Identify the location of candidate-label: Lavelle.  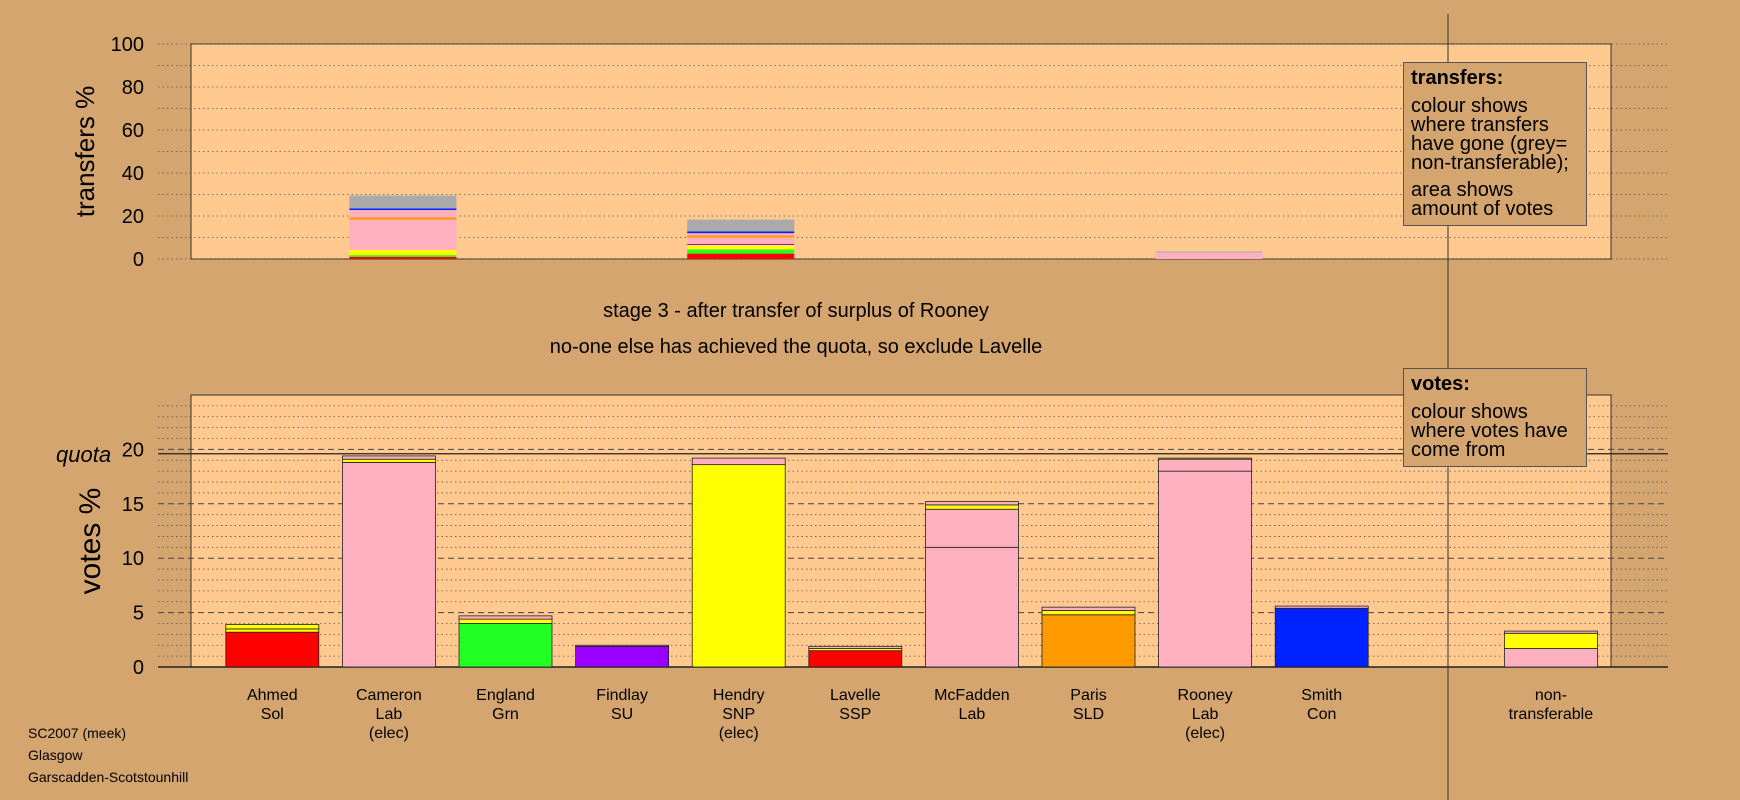
(855, 695).